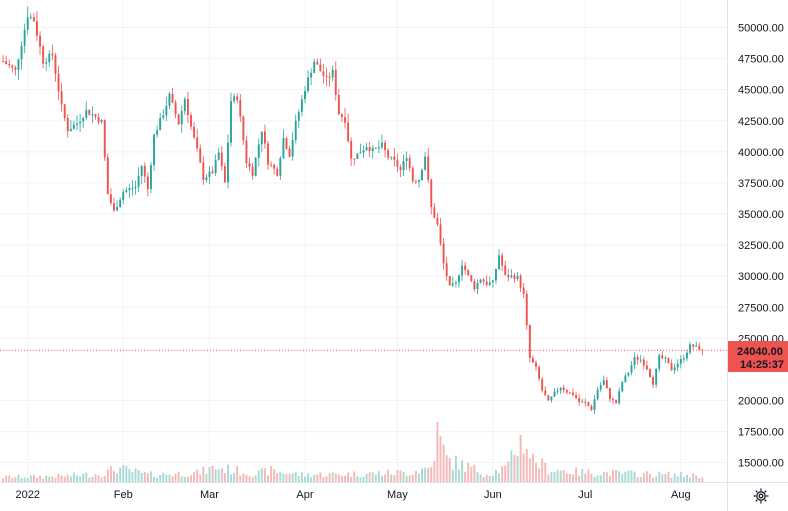 Image resolution: width=788 pixels, height=511 pixels. I want to click on y-tick-label: 50000.00, so click(761, 29).